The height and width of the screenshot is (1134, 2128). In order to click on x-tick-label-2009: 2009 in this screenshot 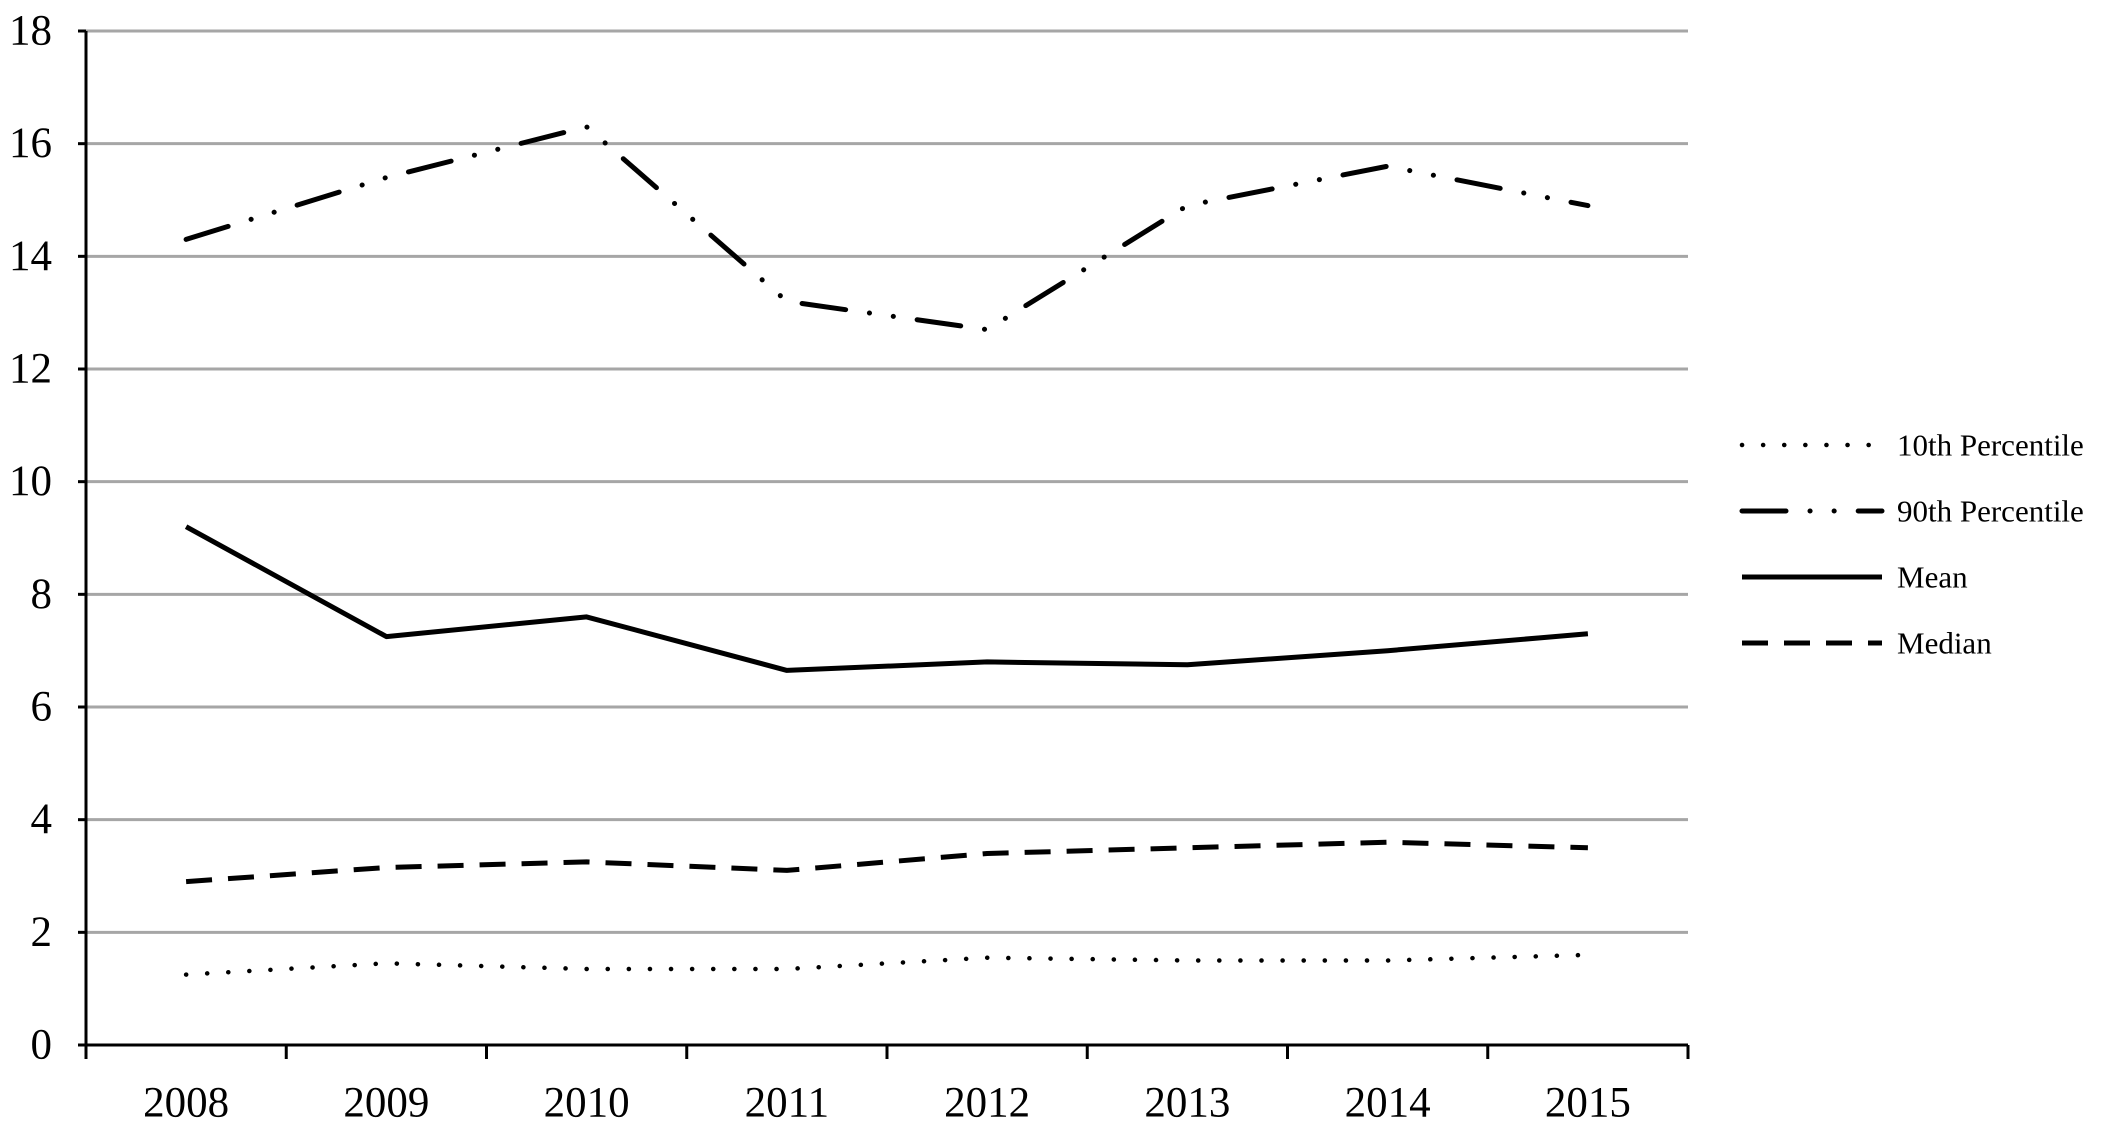, I will do `click(386, 1103)`.